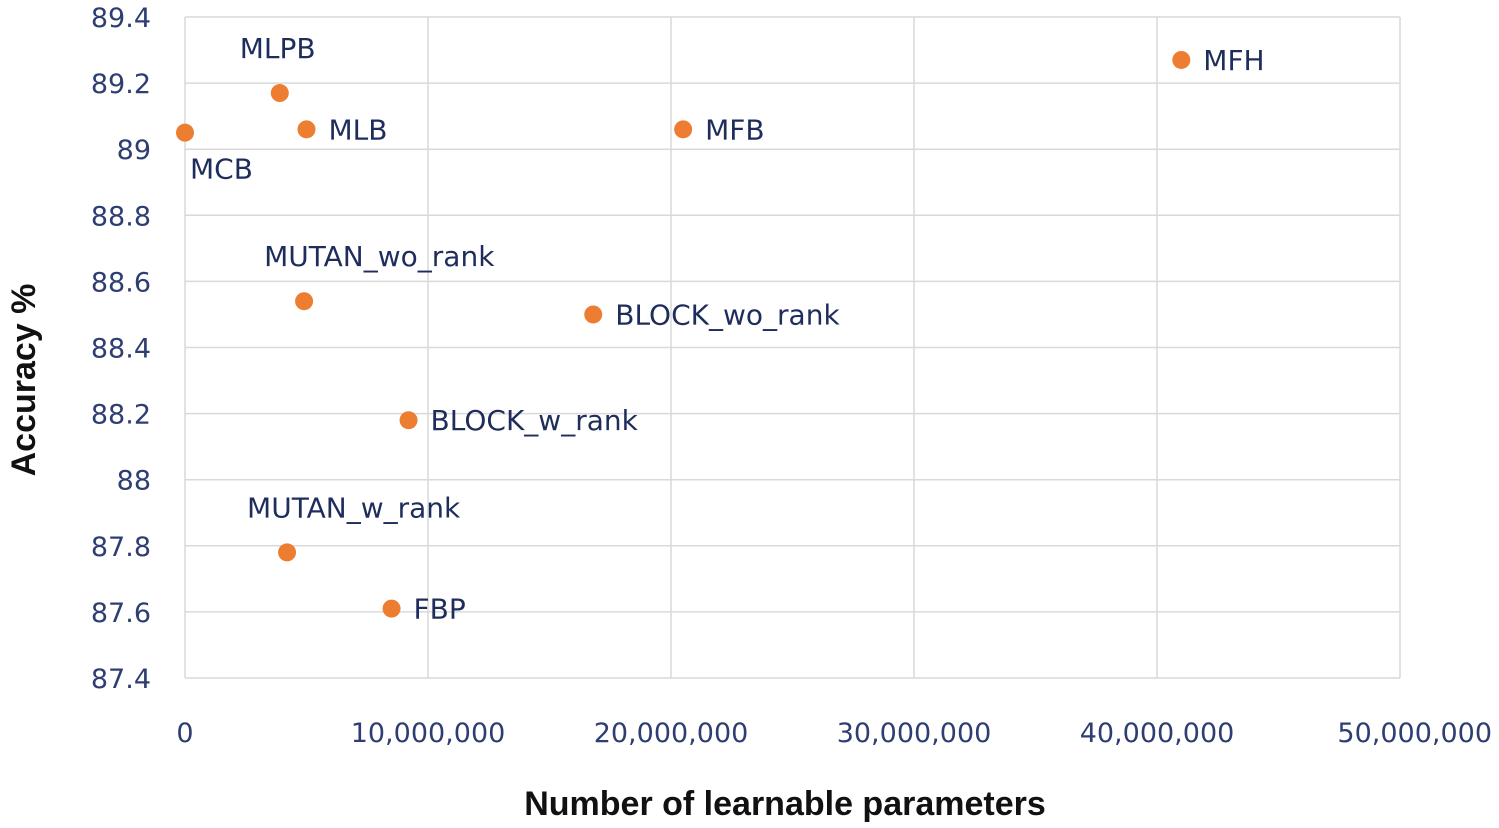  Describe the element at coordinates (121, 18) in the screenshot. I see `y-tick-label: 89.4` at that location.